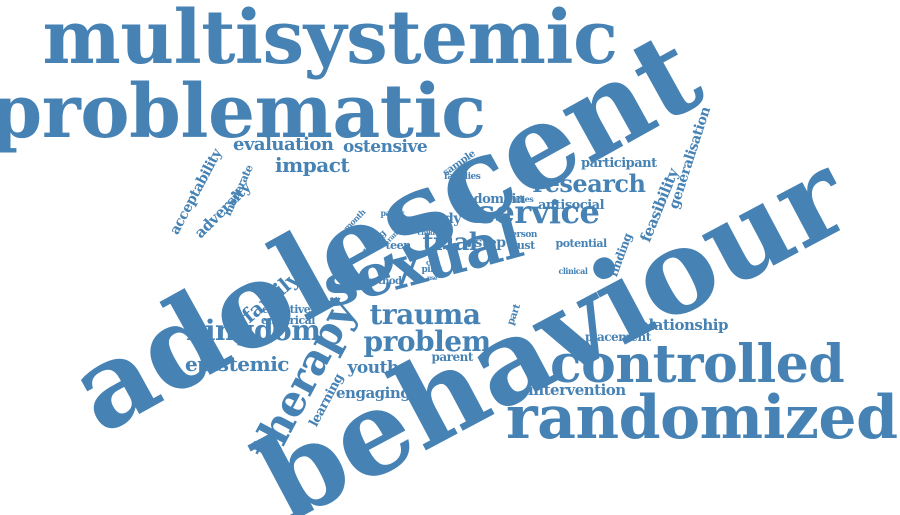  What do you see at coordinates (237, 364) in the screenshot?
I see `word-epistemic: epistemic` at bounding box center [237, 364].